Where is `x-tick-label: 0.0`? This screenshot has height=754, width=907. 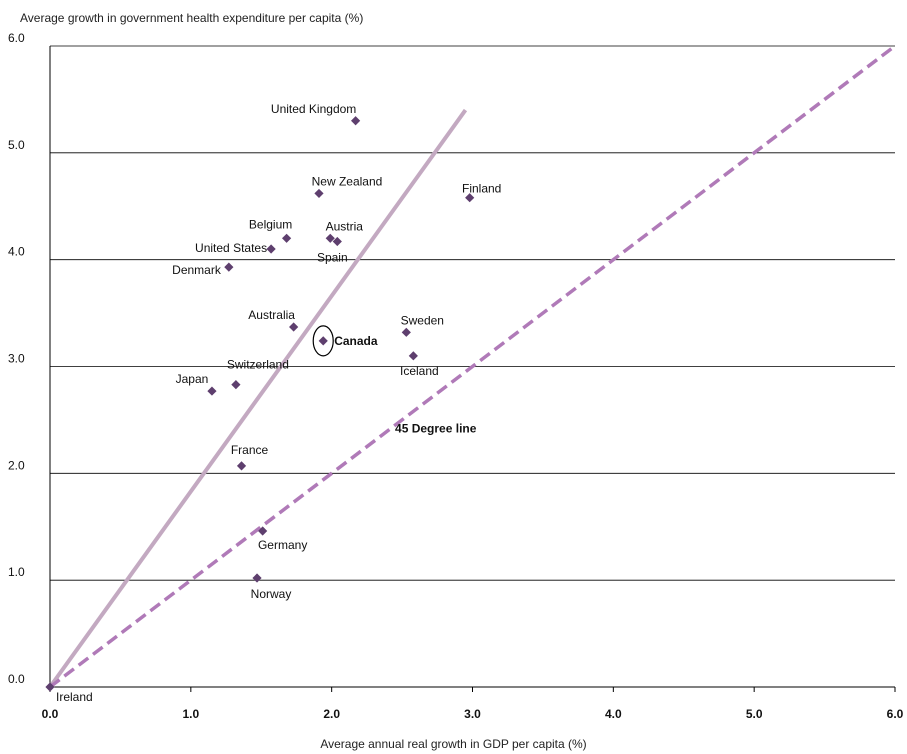
x-tick-label: 0.0 is located at coordinates (50, 714).